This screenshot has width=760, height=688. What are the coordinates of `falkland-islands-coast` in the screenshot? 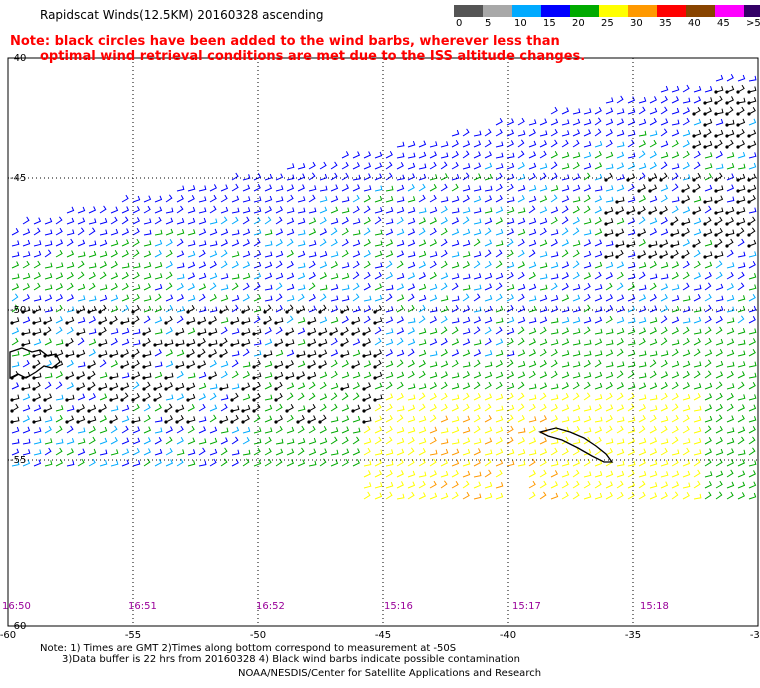 It's located at (35, 363).